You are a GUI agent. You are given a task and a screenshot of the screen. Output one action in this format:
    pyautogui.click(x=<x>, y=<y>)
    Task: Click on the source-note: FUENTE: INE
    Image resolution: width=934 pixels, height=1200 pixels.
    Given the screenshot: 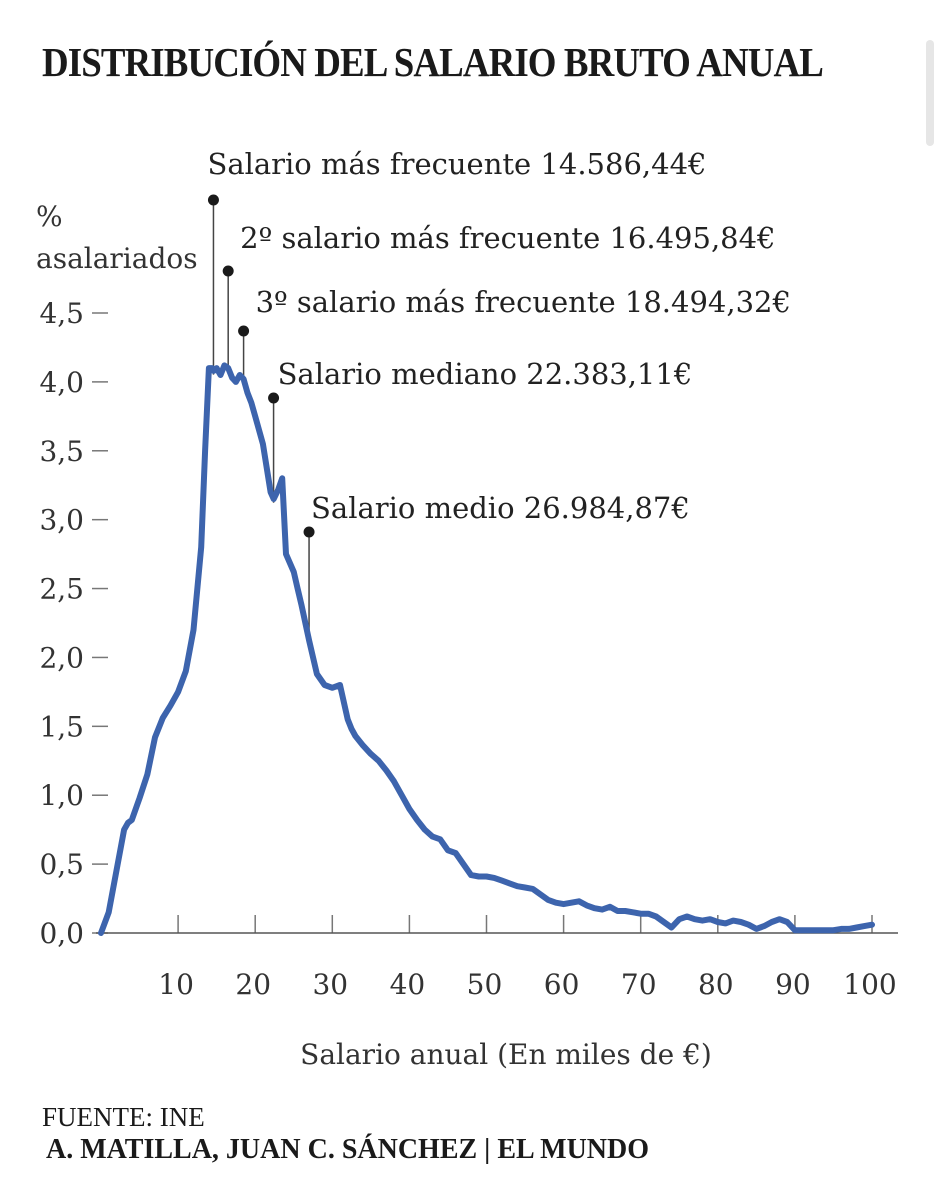 What is the action you would take?
    pyautogui.click(x=123, y=1117)
    